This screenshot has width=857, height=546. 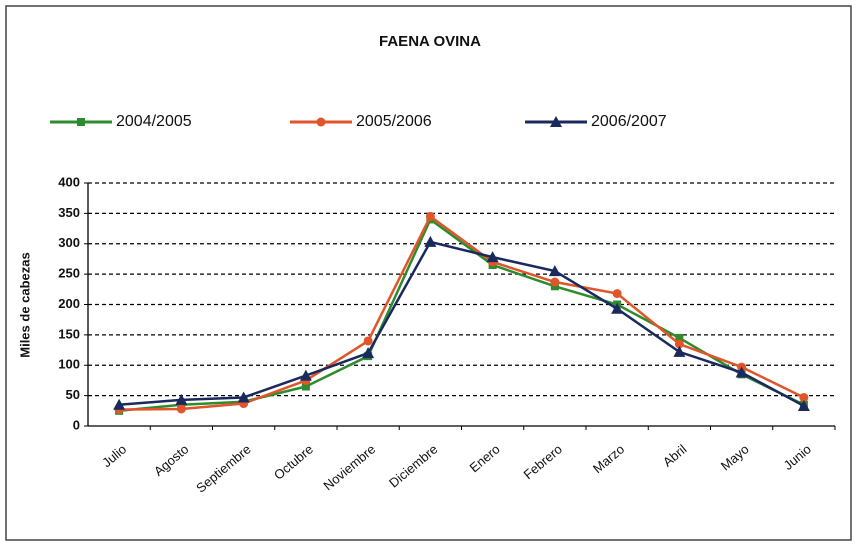 I want to click on y-tick-label: 300, so click(x=69, y=242).